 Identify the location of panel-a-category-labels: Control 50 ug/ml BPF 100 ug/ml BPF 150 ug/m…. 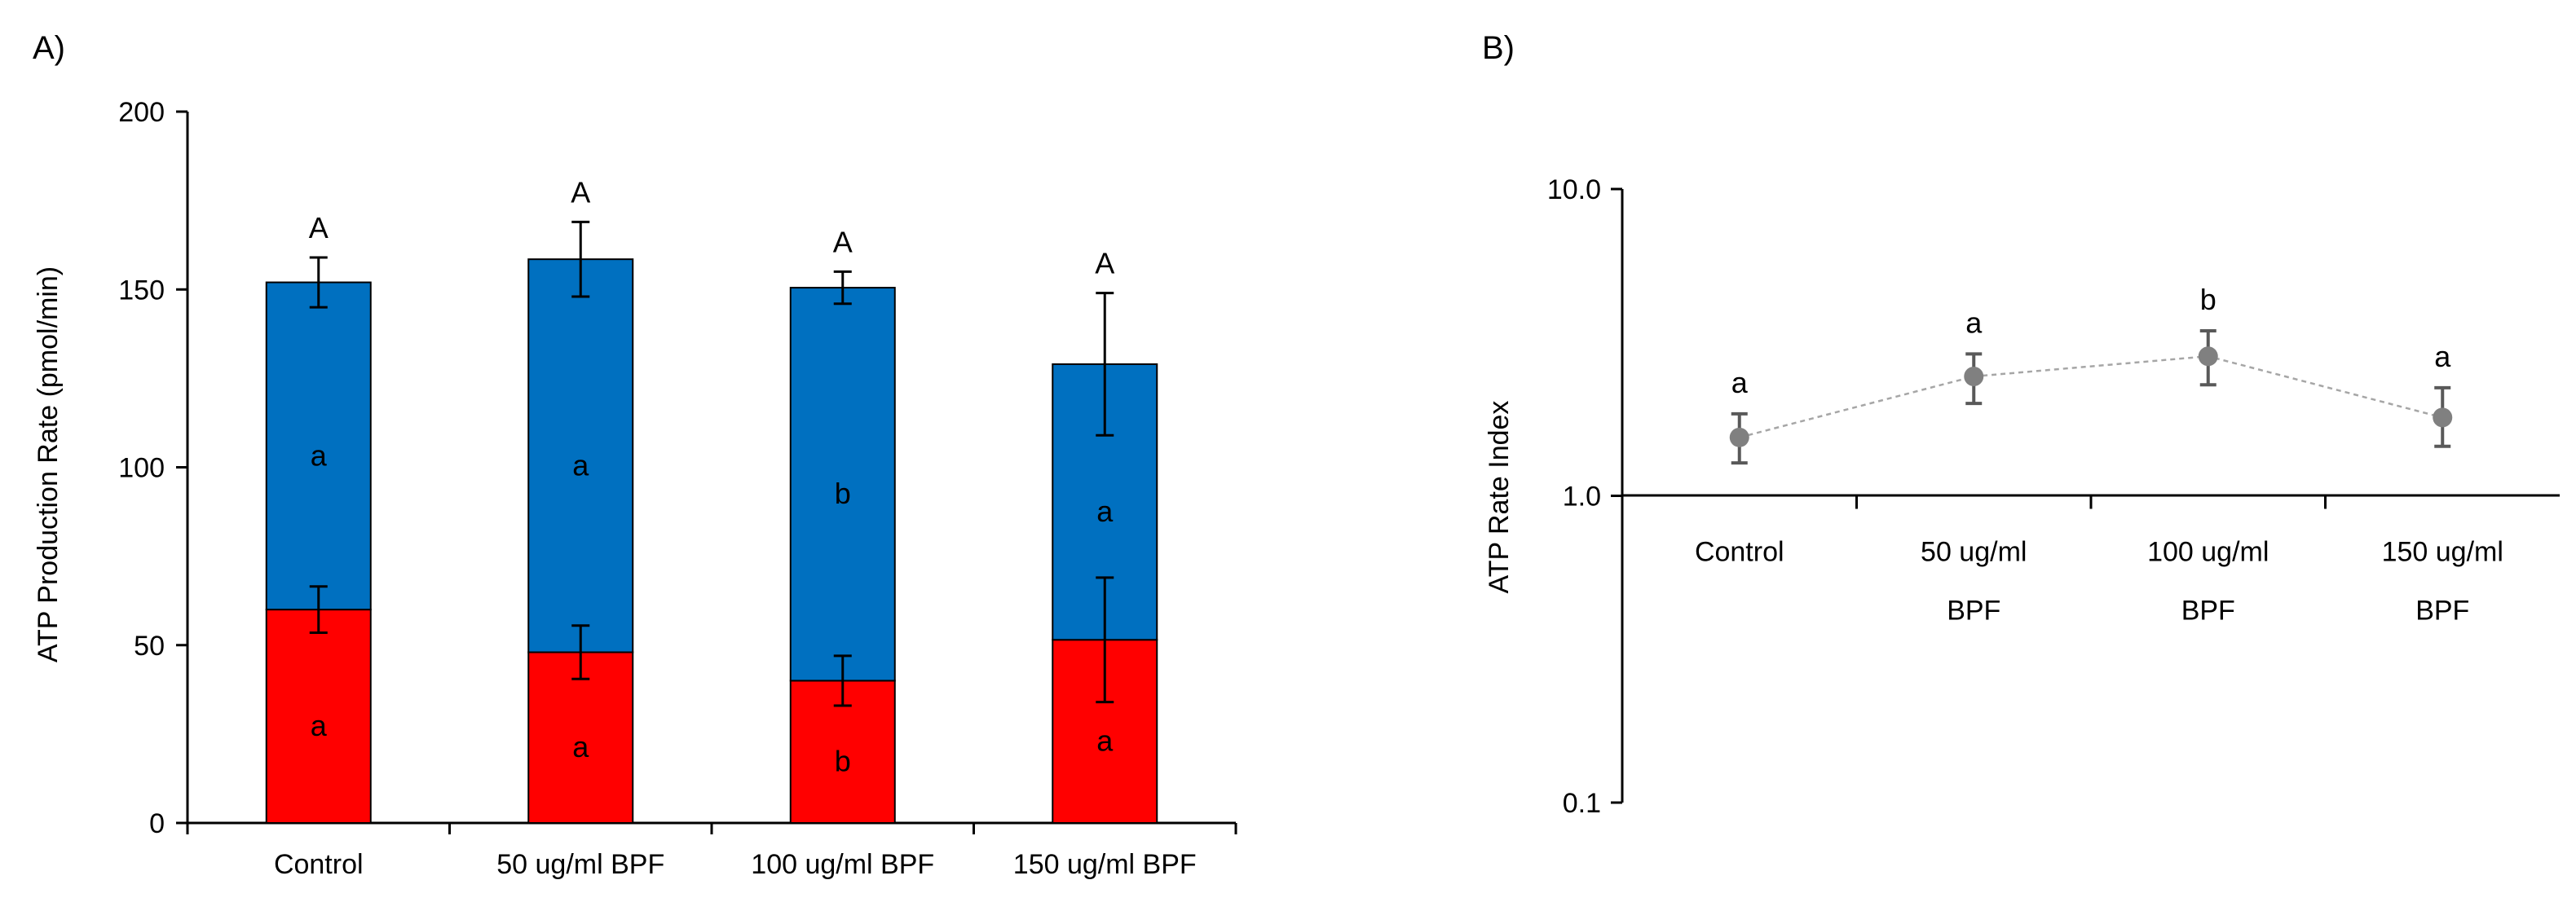
(735, 864).